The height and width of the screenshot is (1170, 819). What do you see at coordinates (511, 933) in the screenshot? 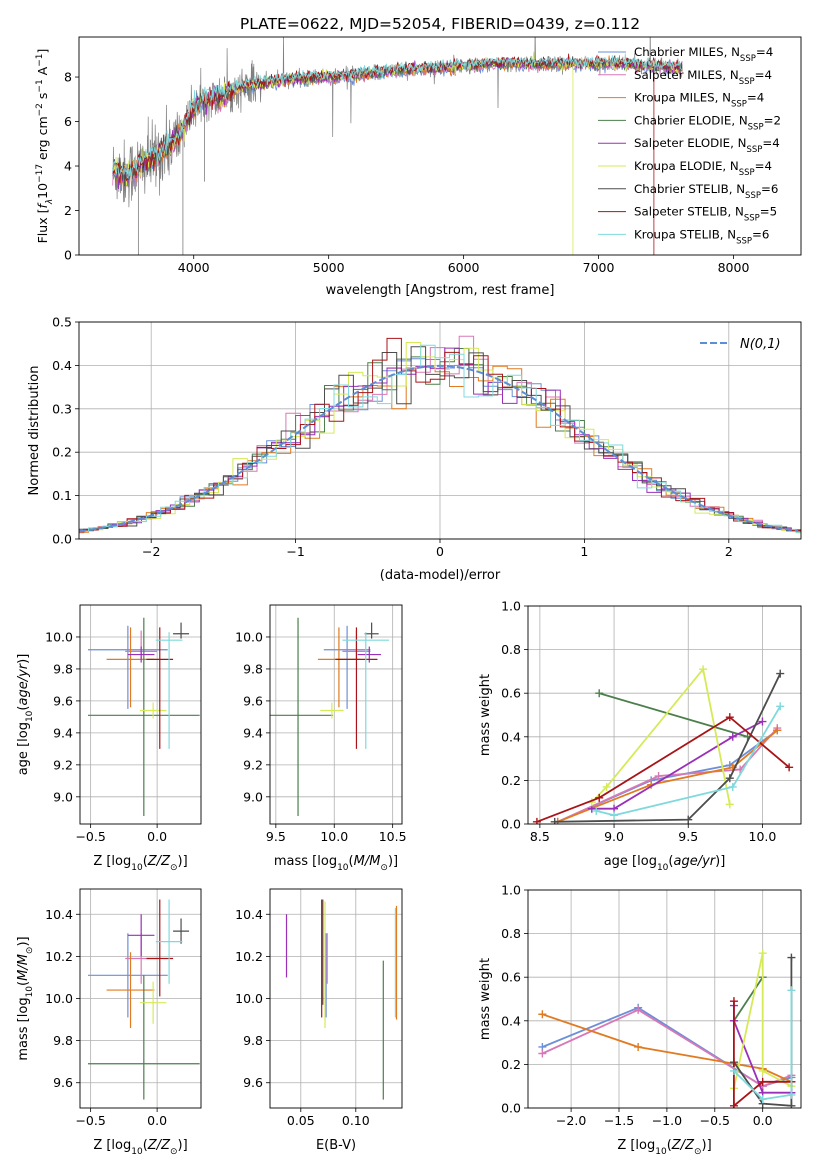
I see `y-tick-label: 0.8` at bounding box center [511, 933].